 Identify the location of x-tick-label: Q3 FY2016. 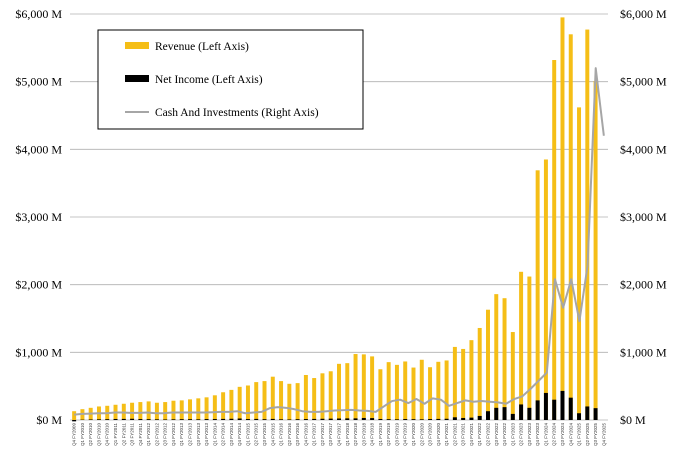
(297, 435).